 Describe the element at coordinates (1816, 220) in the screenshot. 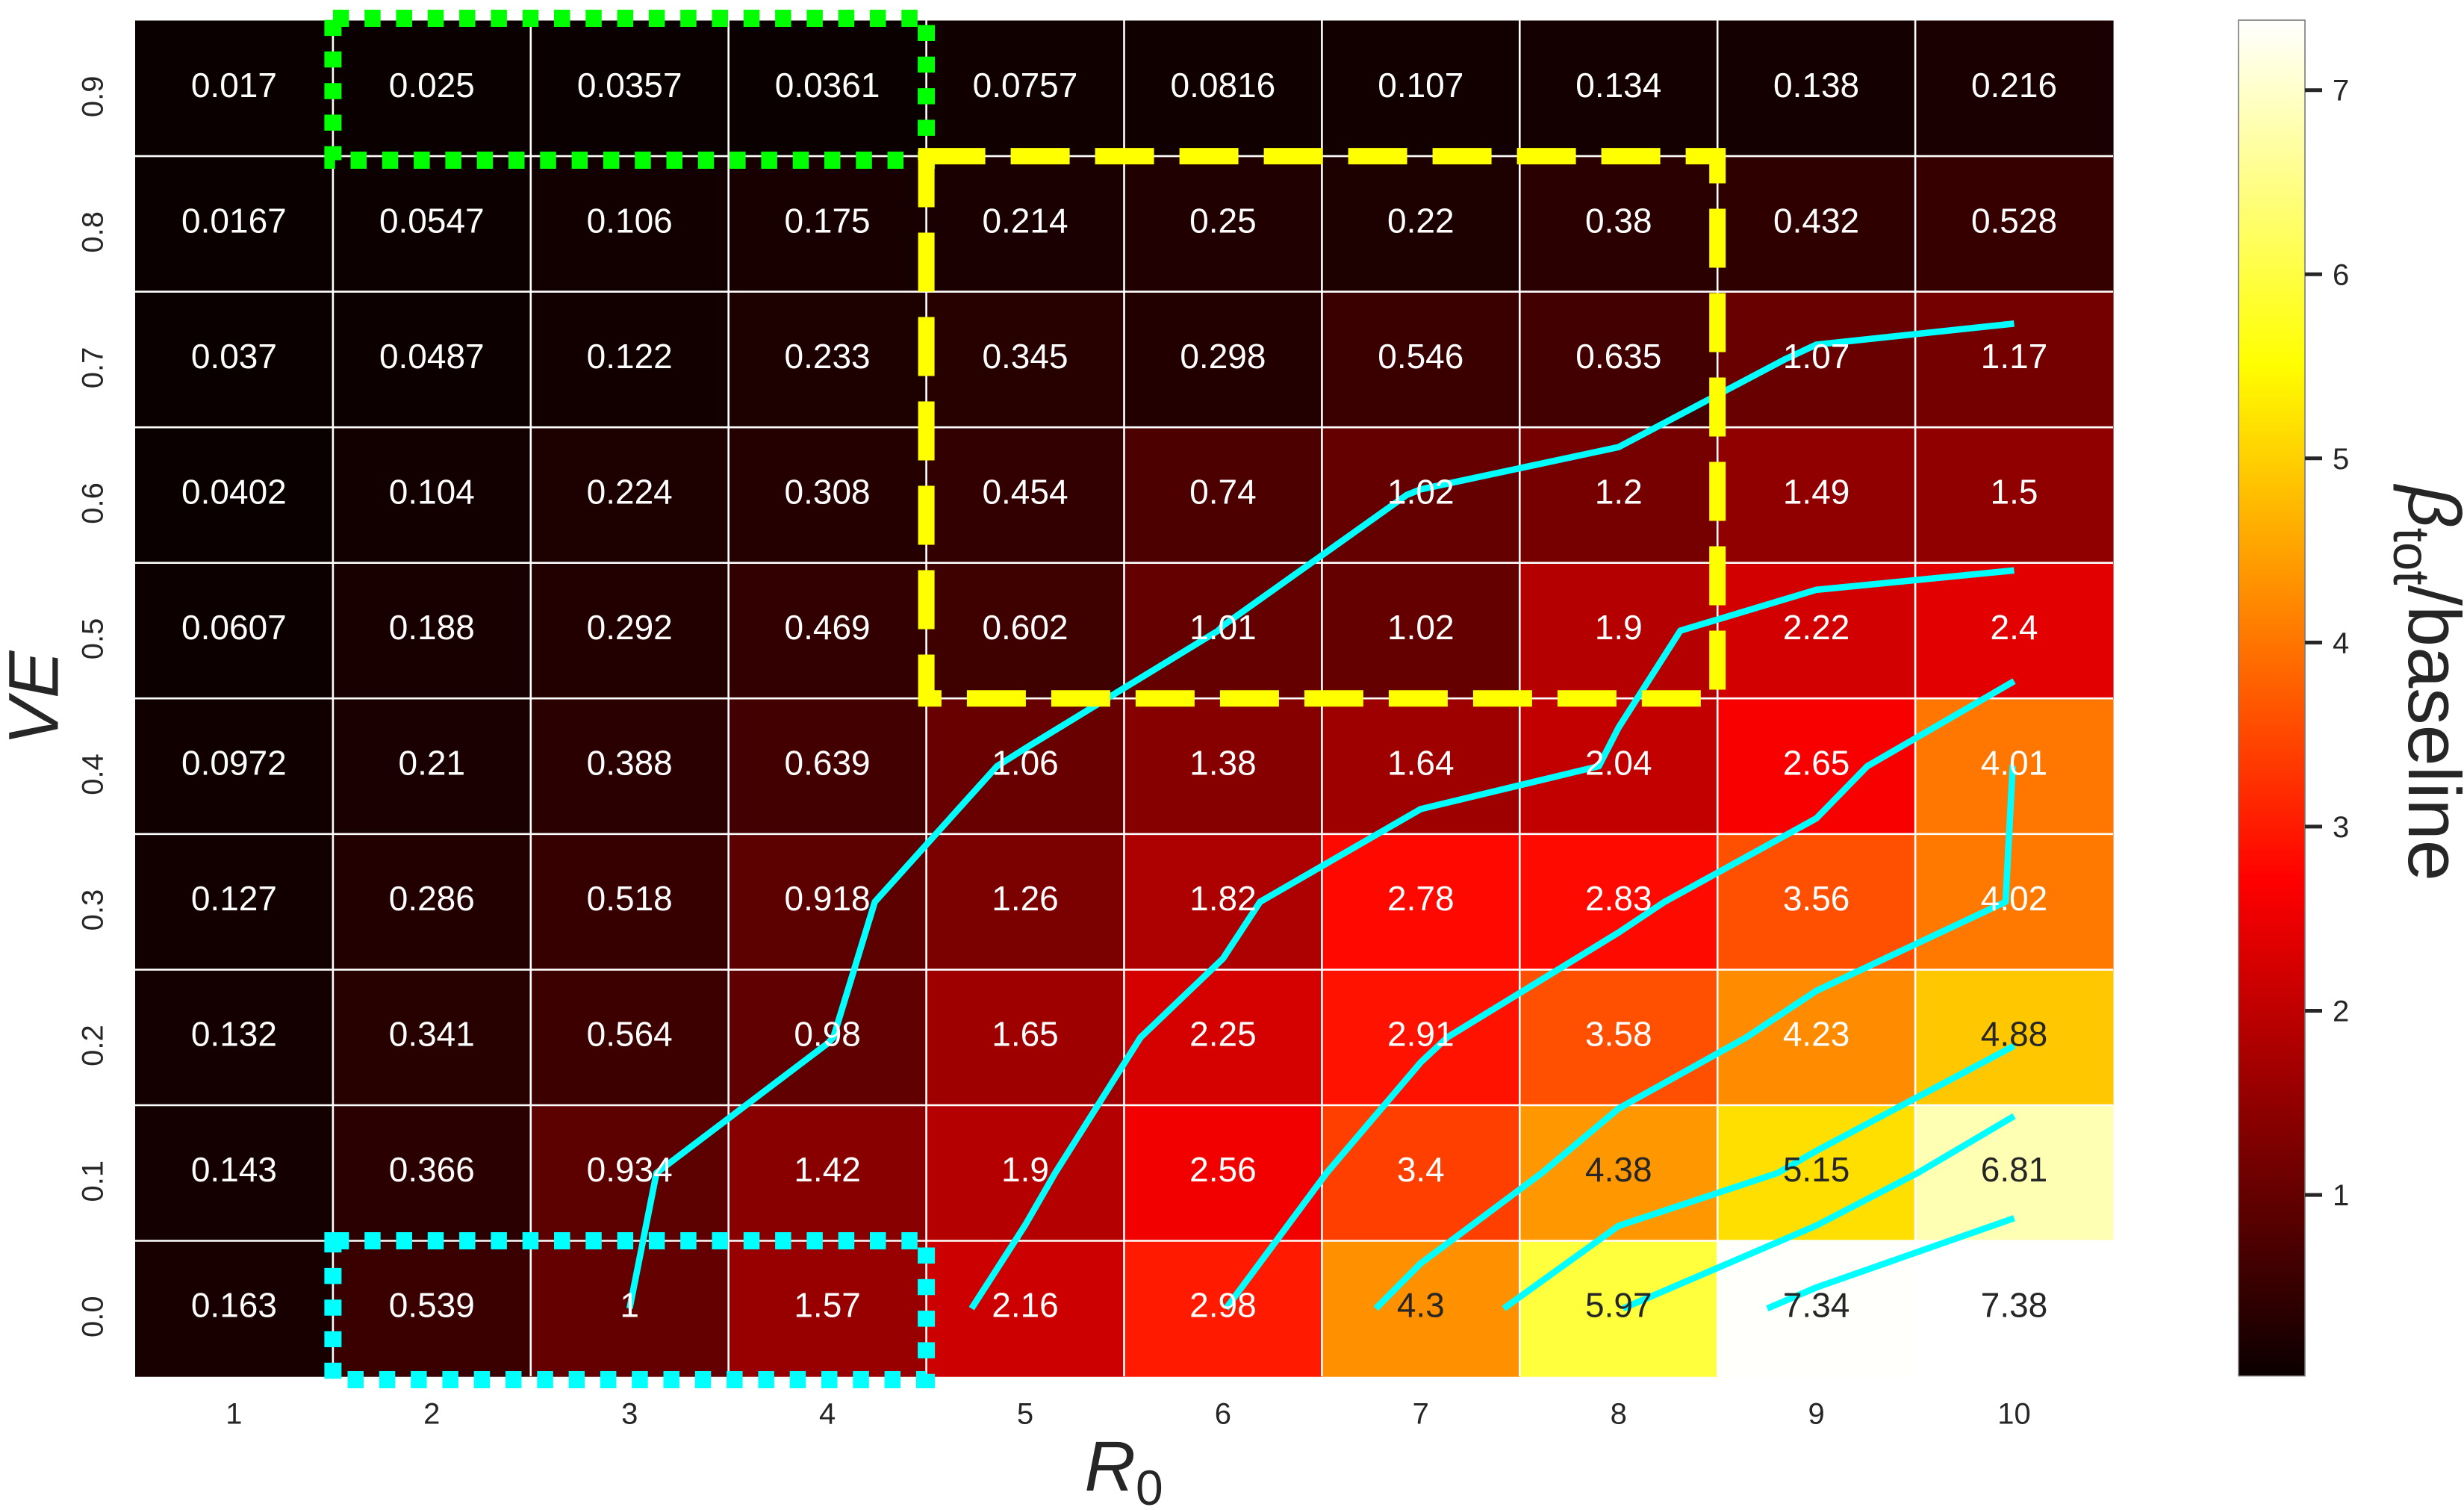

I see `svg-text: 0.432` at that location.